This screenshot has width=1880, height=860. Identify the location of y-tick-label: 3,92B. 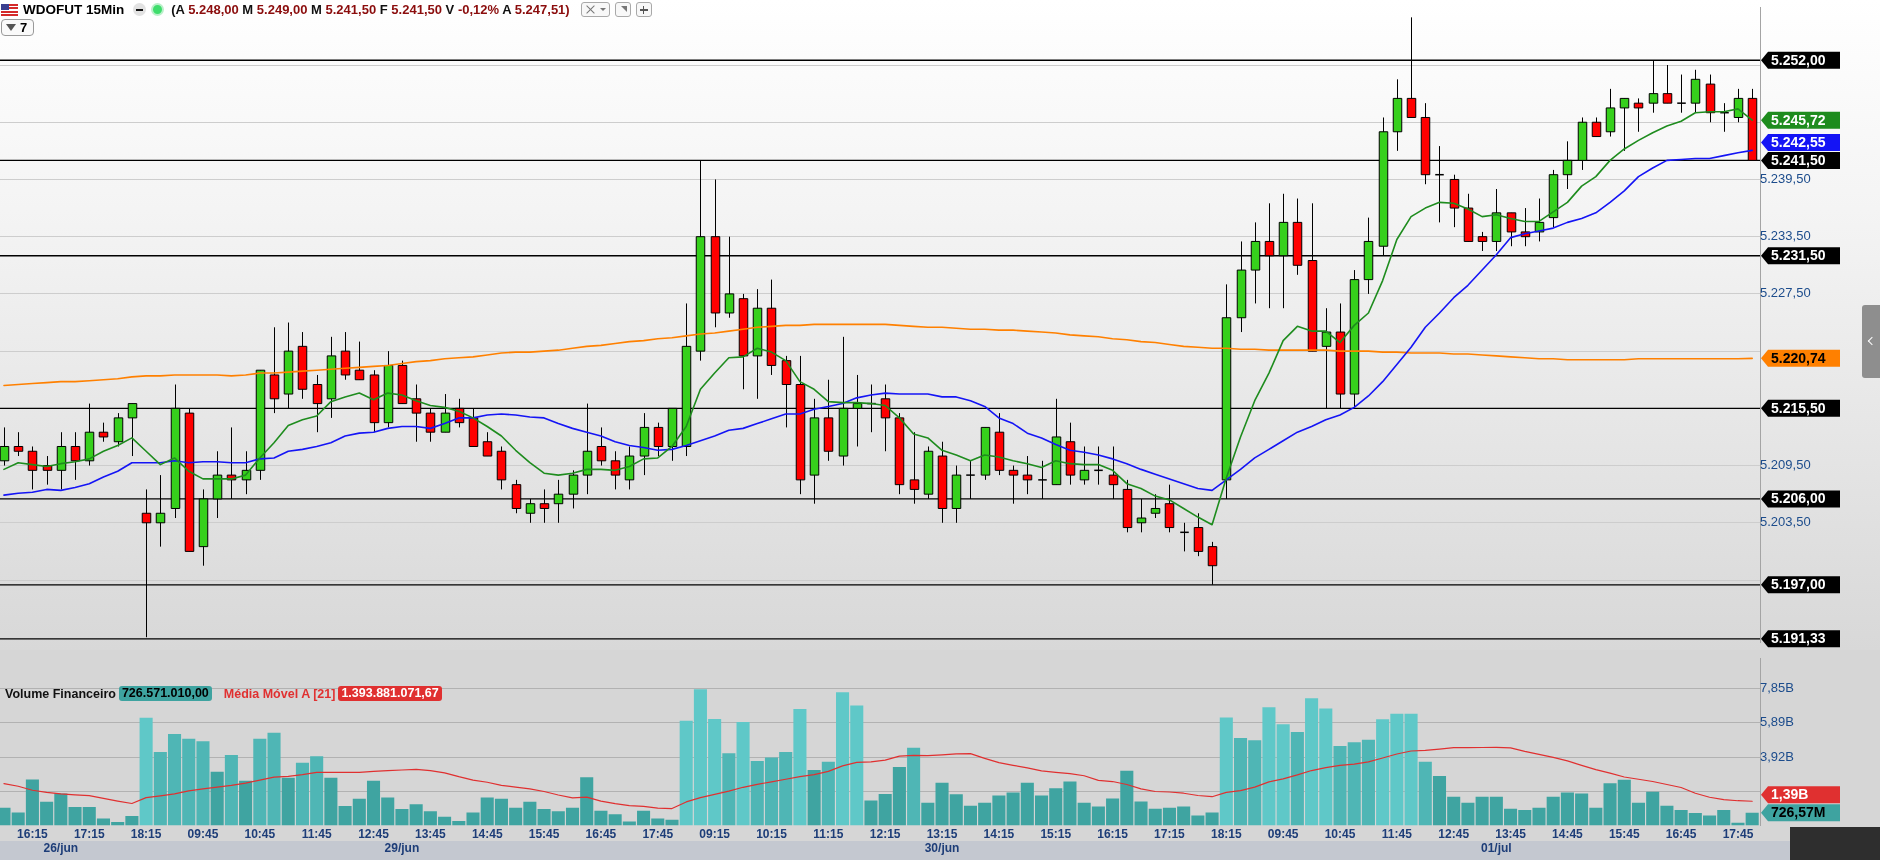
(1776, 756).